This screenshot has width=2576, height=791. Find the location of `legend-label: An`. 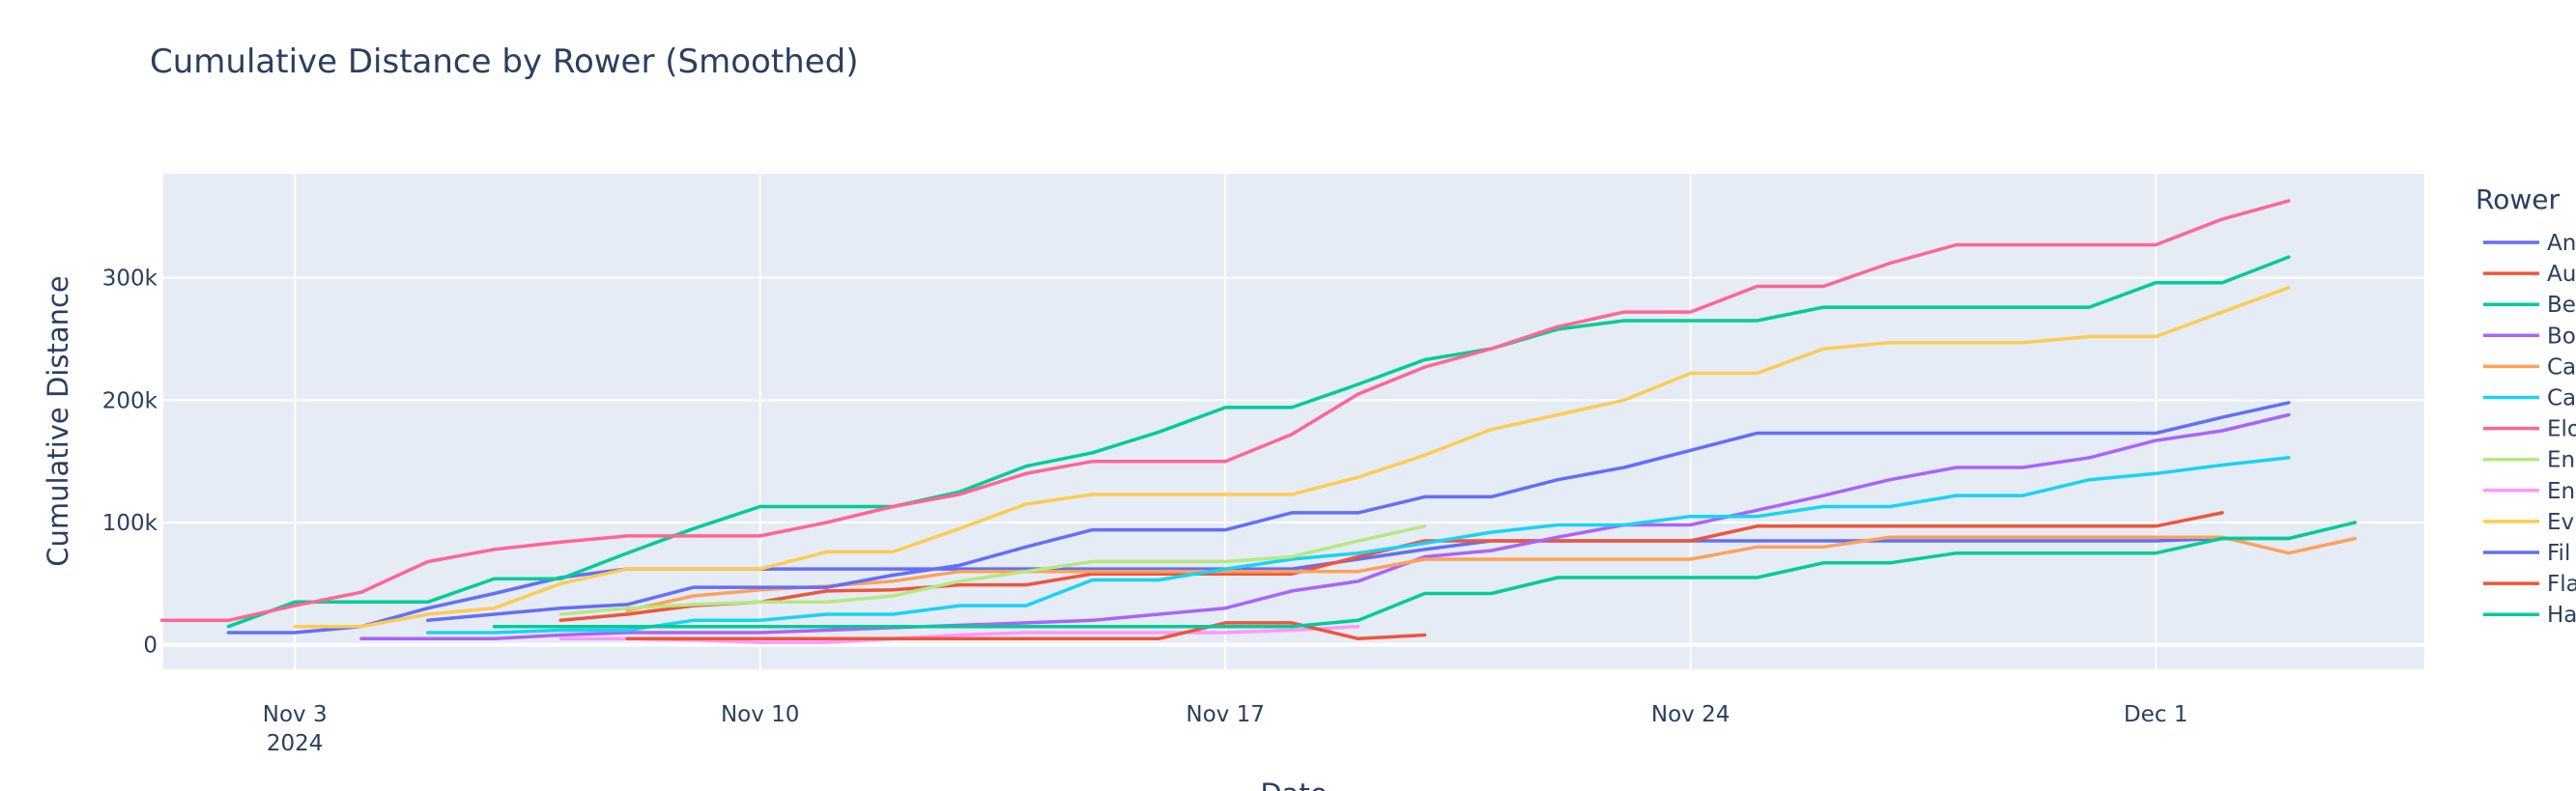

legend-label: An is located at coordinates (2562, 244).